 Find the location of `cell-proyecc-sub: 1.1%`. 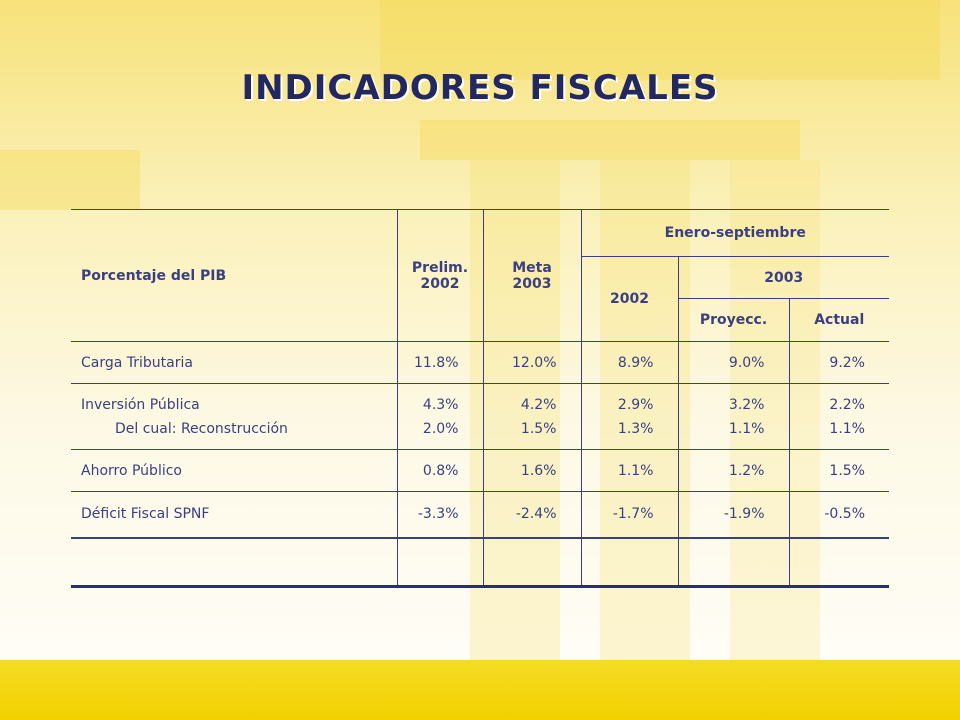

cell-proyecc-sub: 1.1% is located at coordinates (746, 428).